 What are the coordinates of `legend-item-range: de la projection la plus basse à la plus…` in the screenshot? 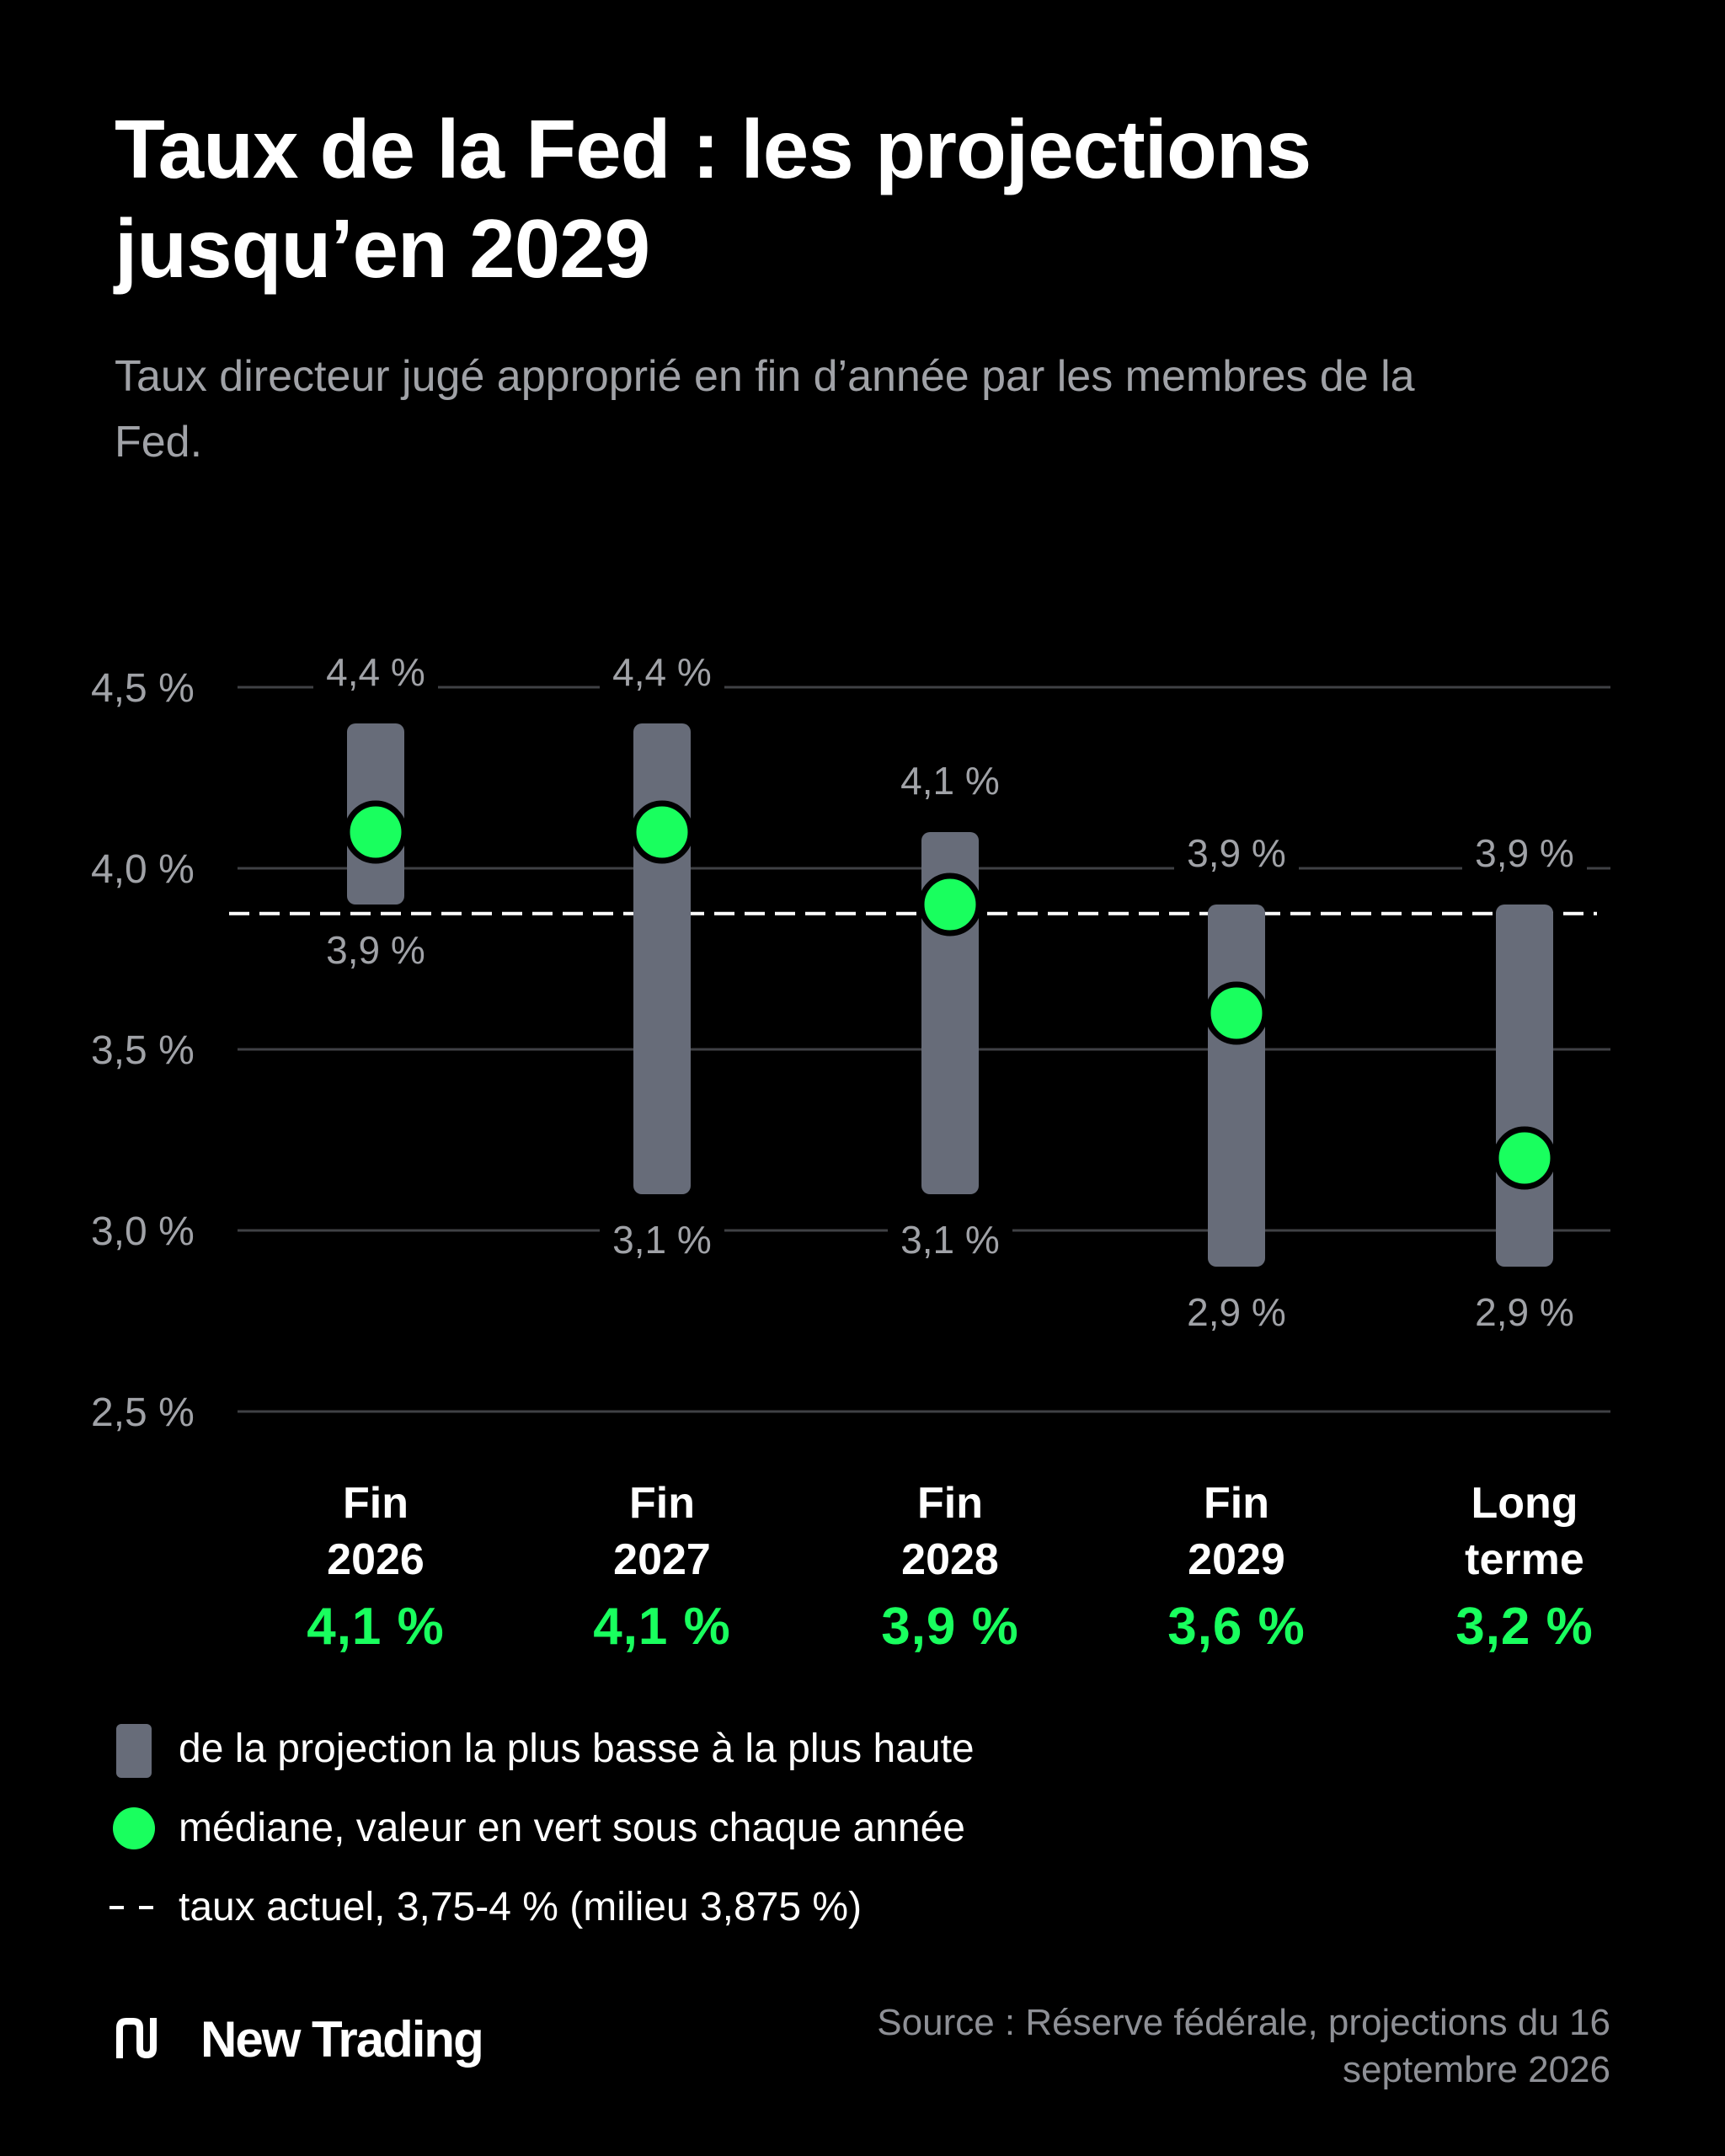 It's located at (783, 1761).